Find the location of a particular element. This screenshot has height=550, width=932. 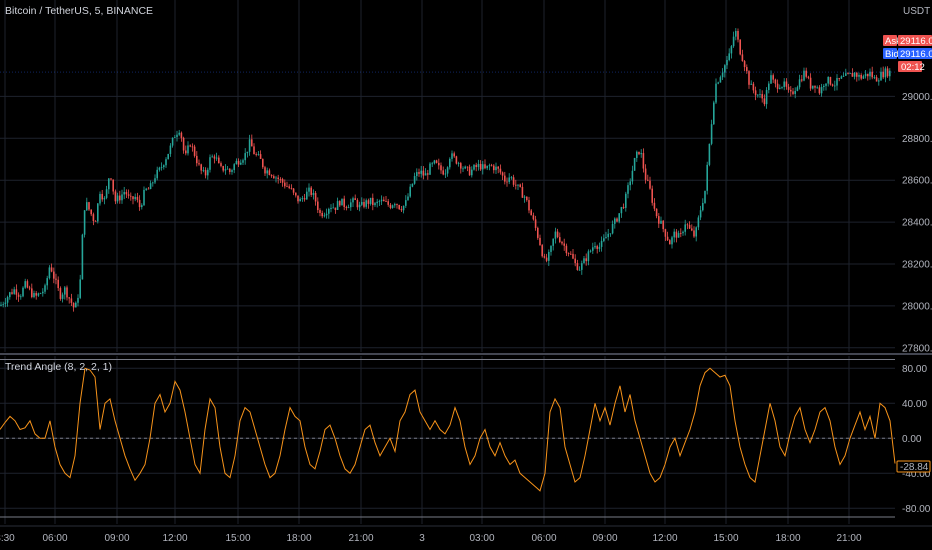

indicator-tick-label: 40.00 is located at coordinates (914, 404).